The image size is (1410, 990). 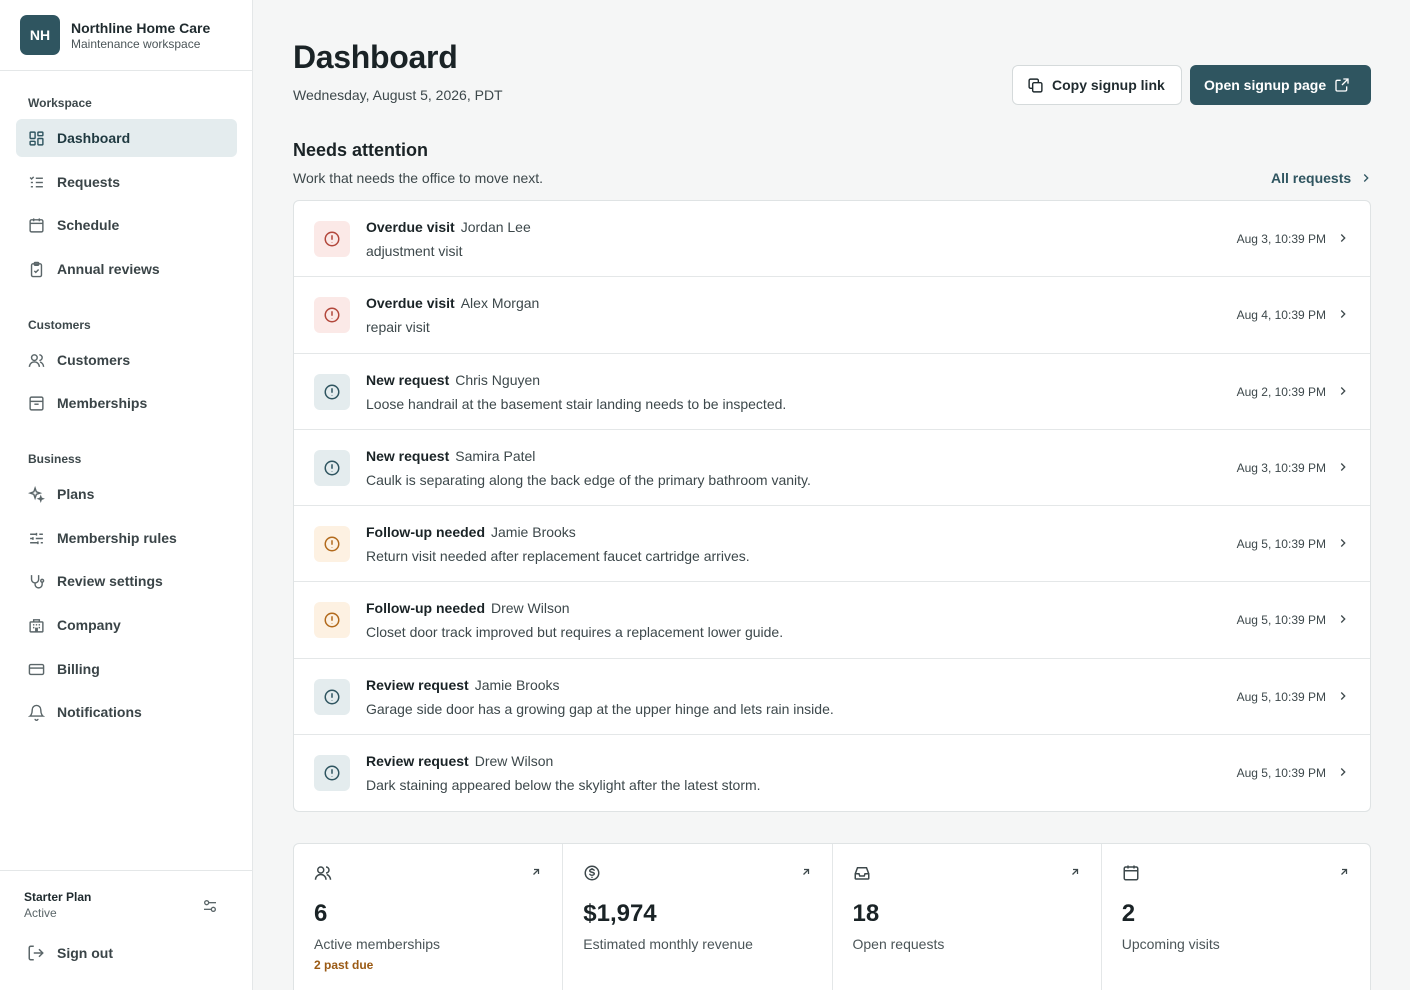 What do you see at coordinates (668, 944) in the screenshot?
I see `stat-label: Estimated monthly revenue` at bounding box center [668, 944].